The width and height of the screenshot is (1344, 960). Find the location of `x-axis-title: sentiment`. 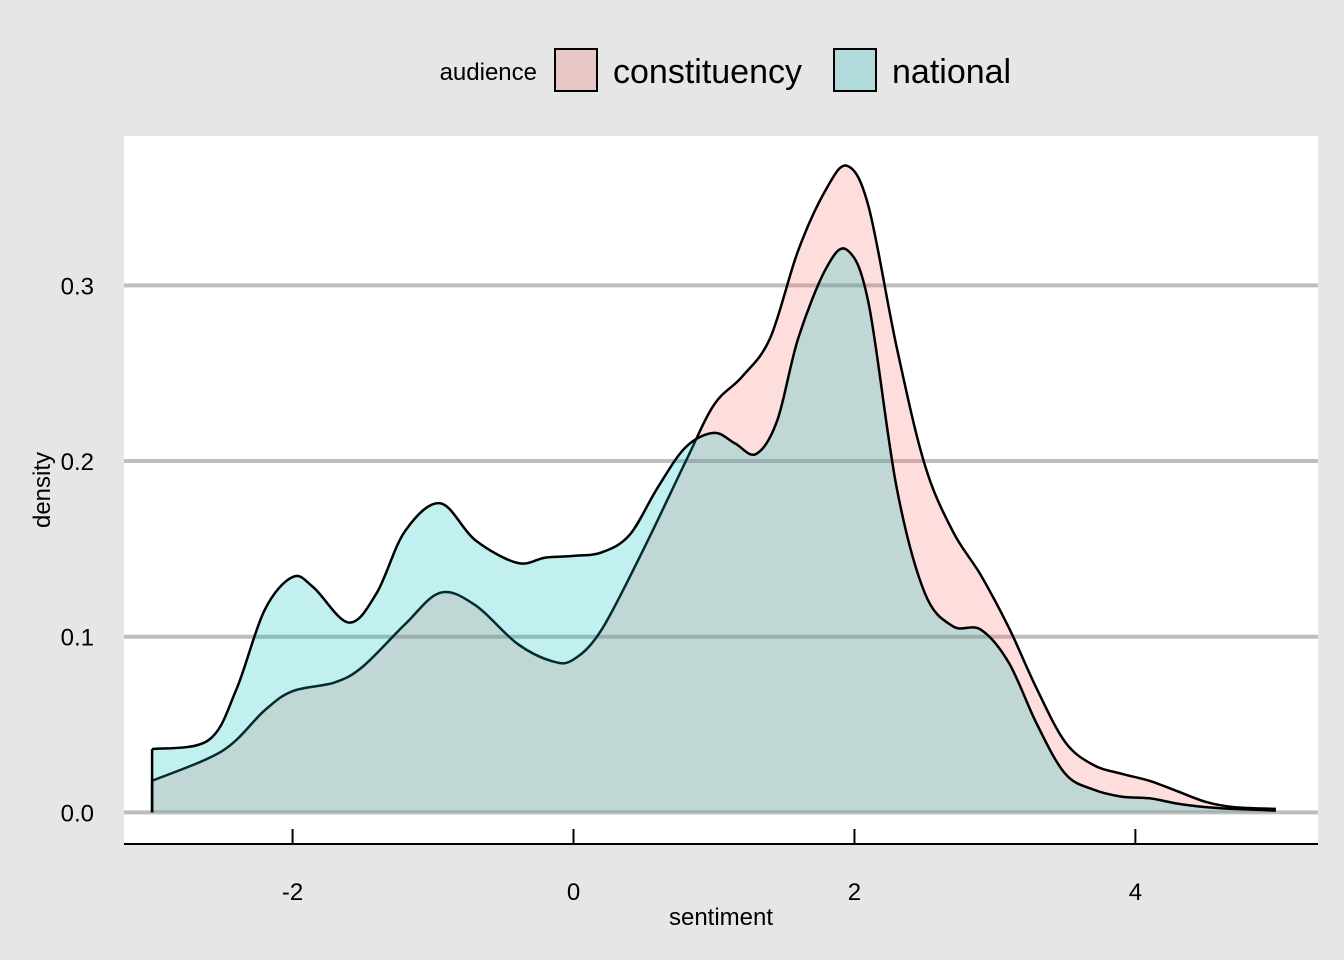

x-axis-title: sentiment is located at coordinates (721, 917).